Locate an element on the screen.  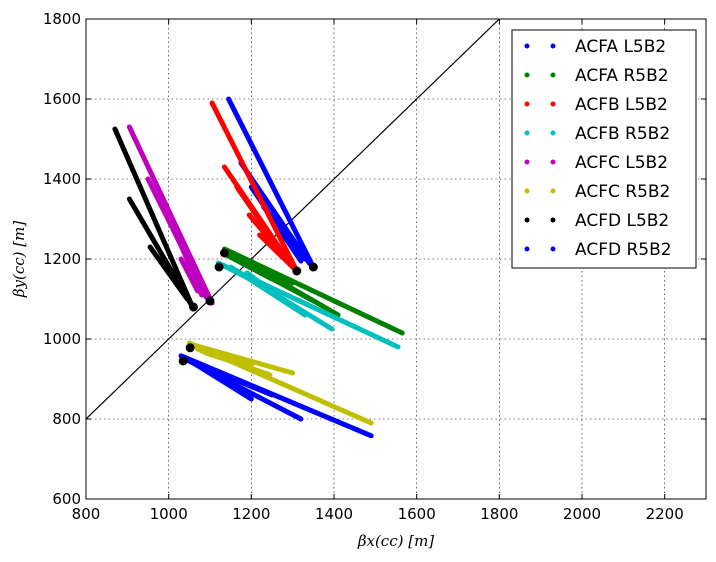
legend-label: ACFA R5B2 is located at coordinates (622, 76).